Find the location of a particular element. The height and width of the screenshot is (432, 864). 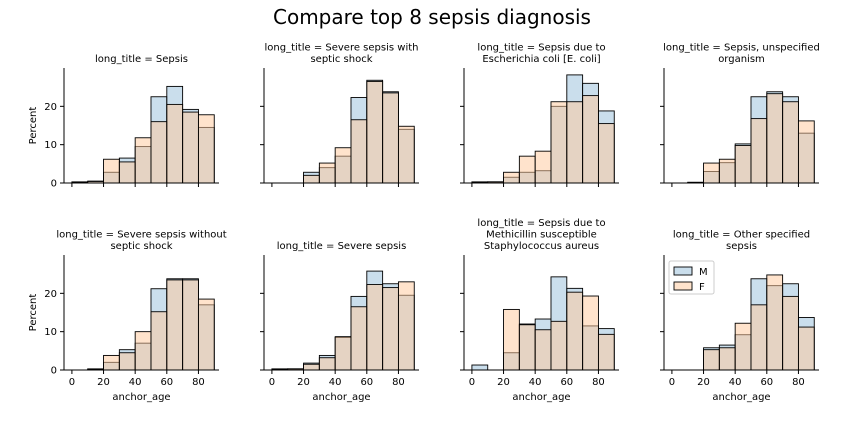

y-tick-label: 10 is located at coordinates (50, 145).